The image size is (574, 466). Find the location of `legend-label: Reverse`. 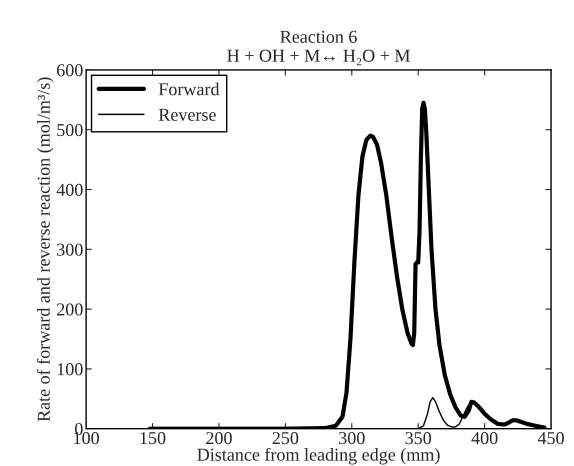

legend-label: Reverse is located at coordinates (187, 114).